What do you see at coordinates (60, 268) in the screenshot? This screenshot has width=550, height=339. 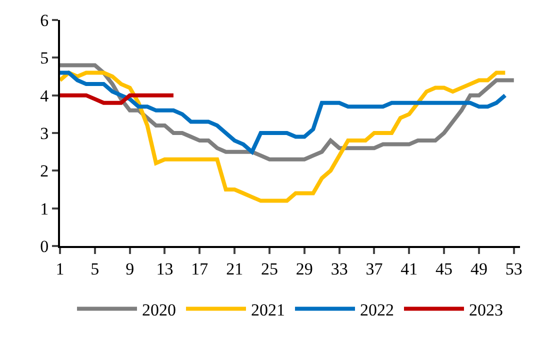 I see `x-tick-label: 1` at bounding box center [60, 268].